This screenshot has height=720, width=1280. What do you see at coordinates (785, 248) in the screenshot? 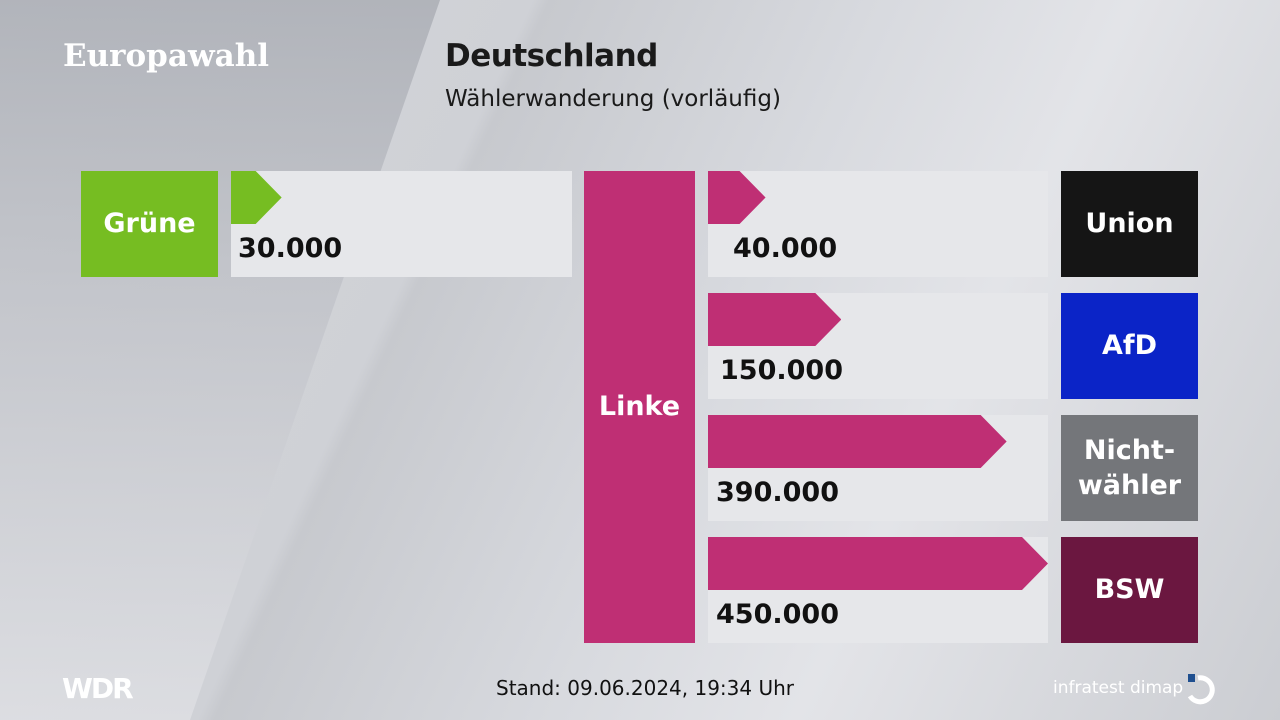
I see `flow-value-union: 40.000` at bounding box center [785, 248].